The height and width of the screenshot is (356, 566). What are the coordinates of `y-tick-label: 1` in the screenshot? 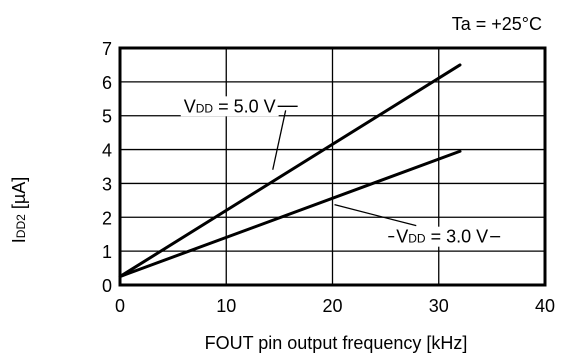 It's located at (107, 252).